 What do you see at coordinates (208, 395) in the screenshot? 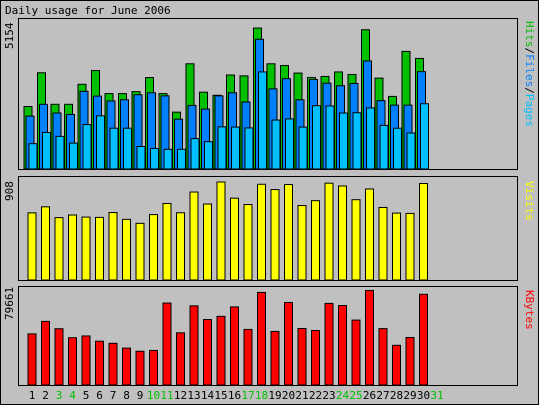
I see `x-tick-label: 14` at bounding box center [208, 395].